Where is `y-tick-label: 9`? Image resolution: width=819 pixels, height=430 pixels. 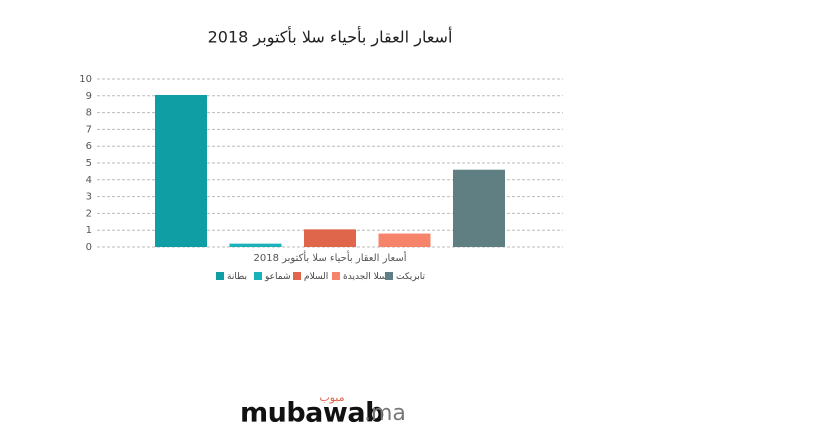 y-tick-label: 9 is located at coordinates (89, 96).